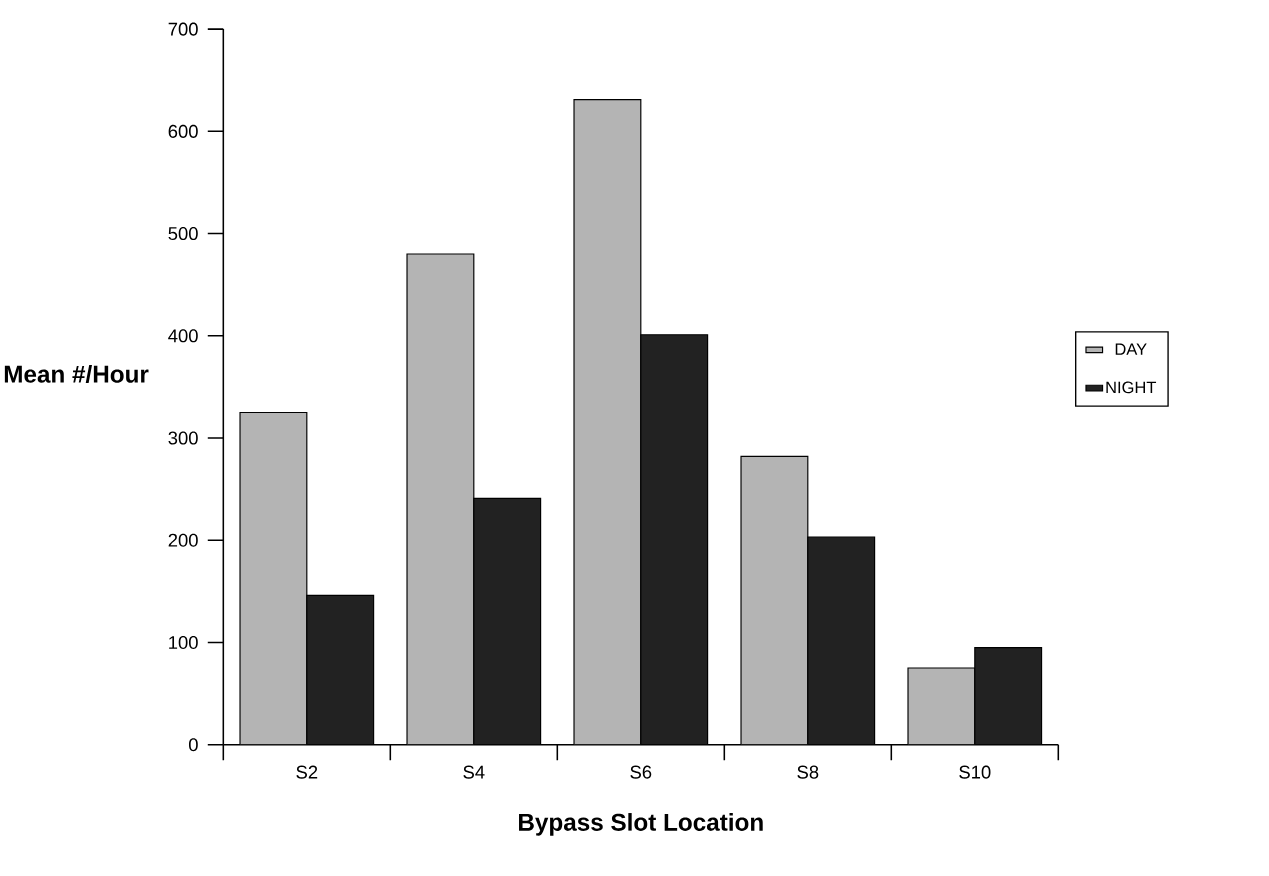 The height and width of the screenshot is (876, 1269). What do you see at coordinates (183, 131) in the screenshot?
I see `y-tick-label: 600` at bounding box center [183, 131].